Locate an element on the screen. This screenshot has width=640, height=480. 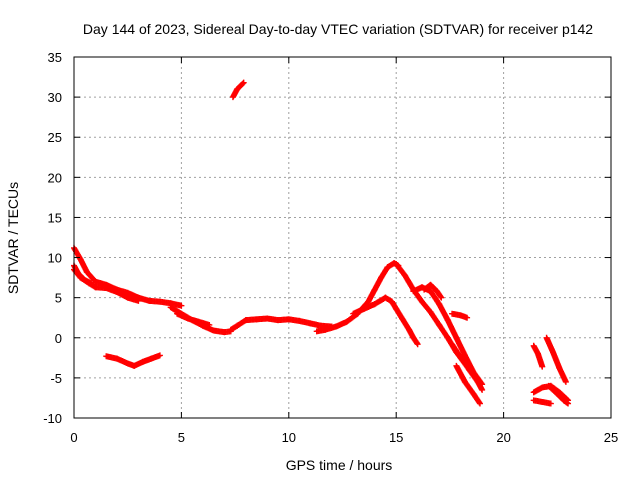
x-tick-label: 10 is located at coordinates (289, 437).